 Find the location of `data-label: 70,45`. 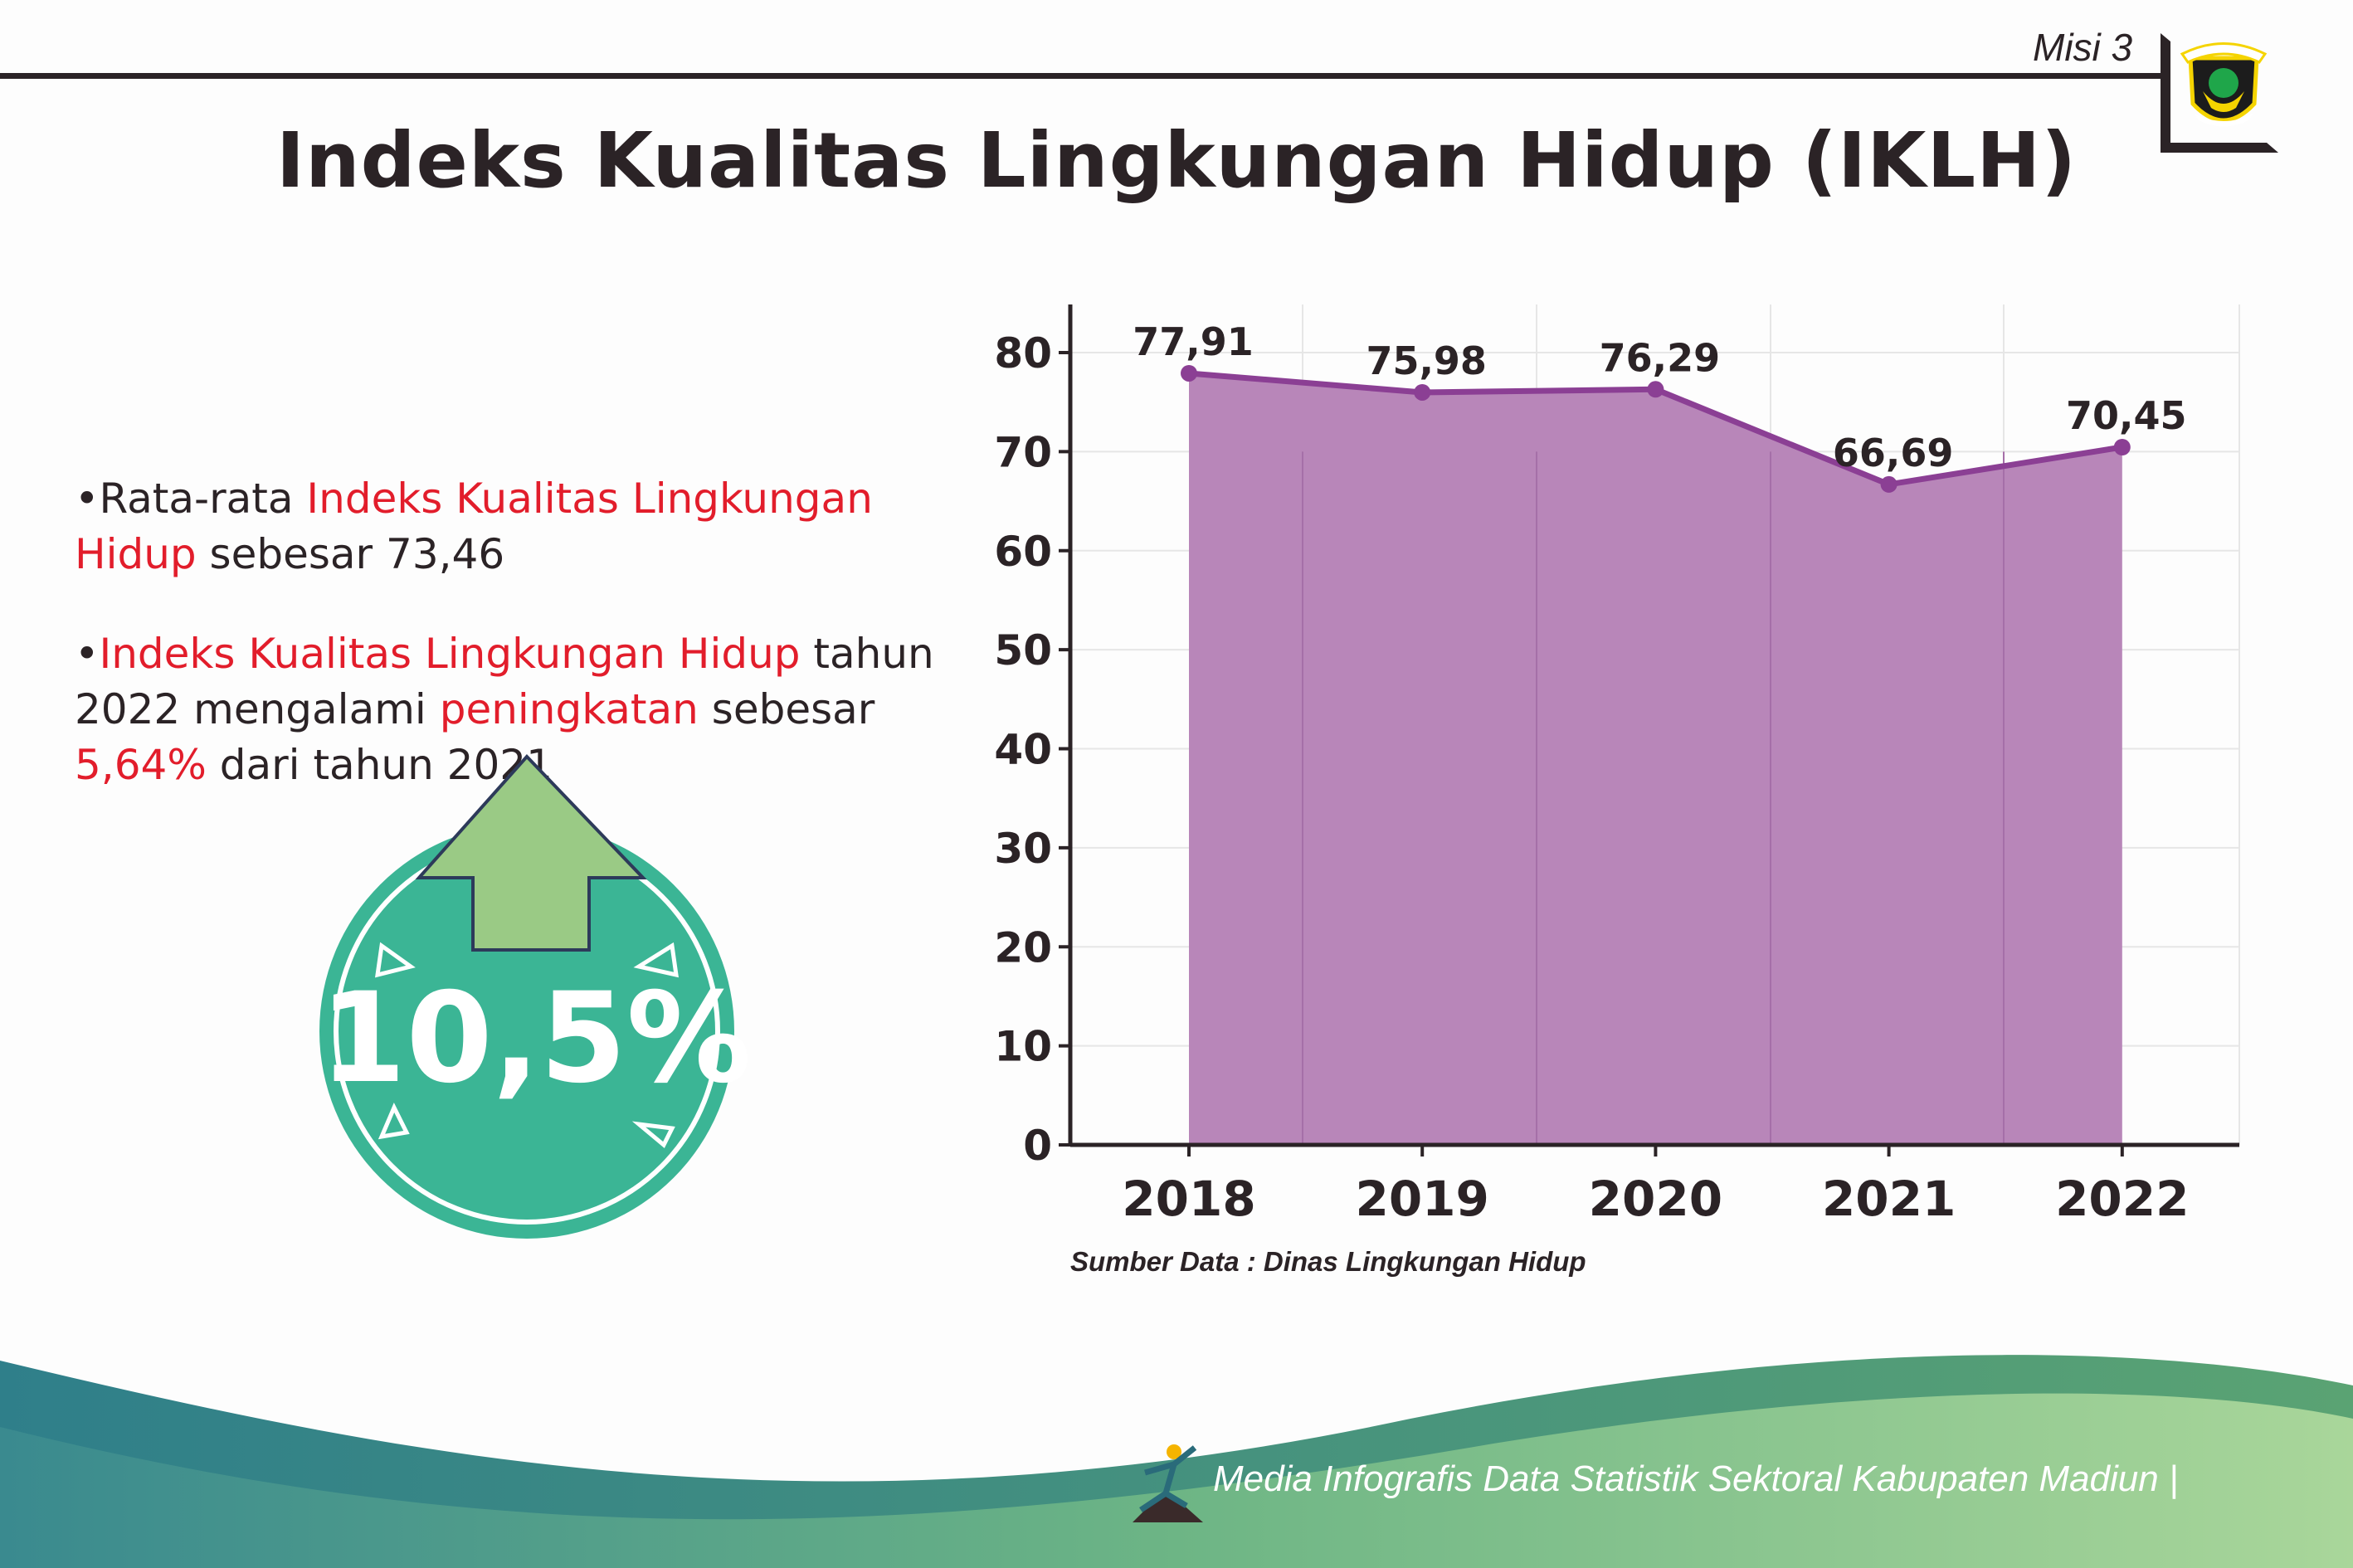

data-label: 70,45 is located at coordinates (2126, 415).